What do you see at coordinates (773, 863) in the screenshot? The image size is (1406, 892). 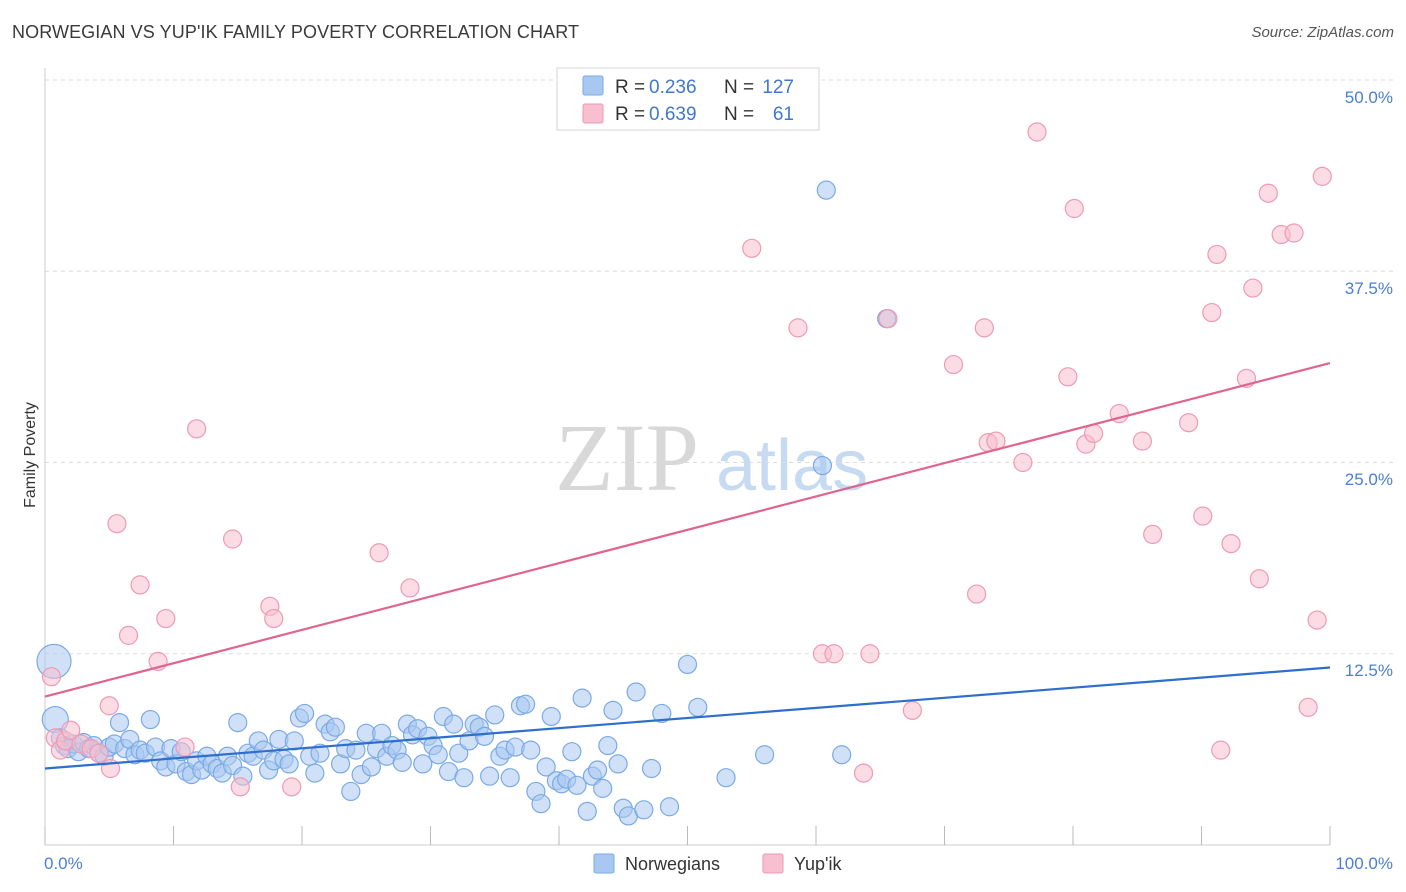 I see `legend-swatch-yupik` at bounding box center [773, 863].